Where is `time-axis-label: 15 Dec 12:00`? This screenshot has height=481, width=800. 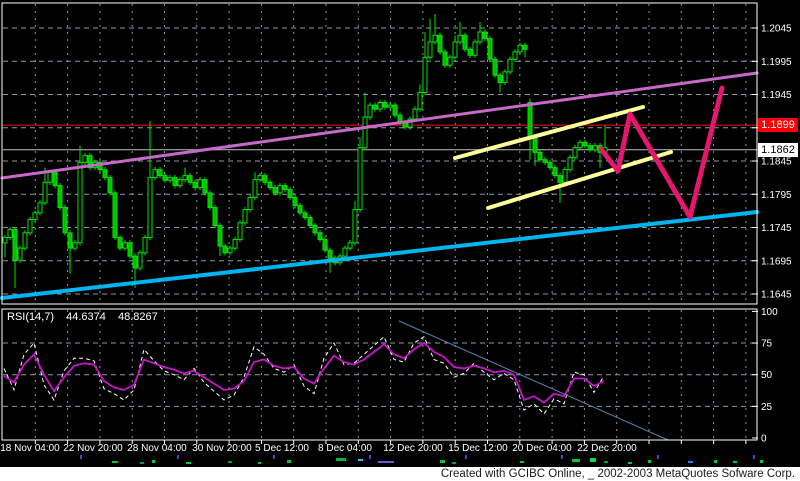
time-axis-label: 15 Dec 12:00 is located at coordinates (478, 448).